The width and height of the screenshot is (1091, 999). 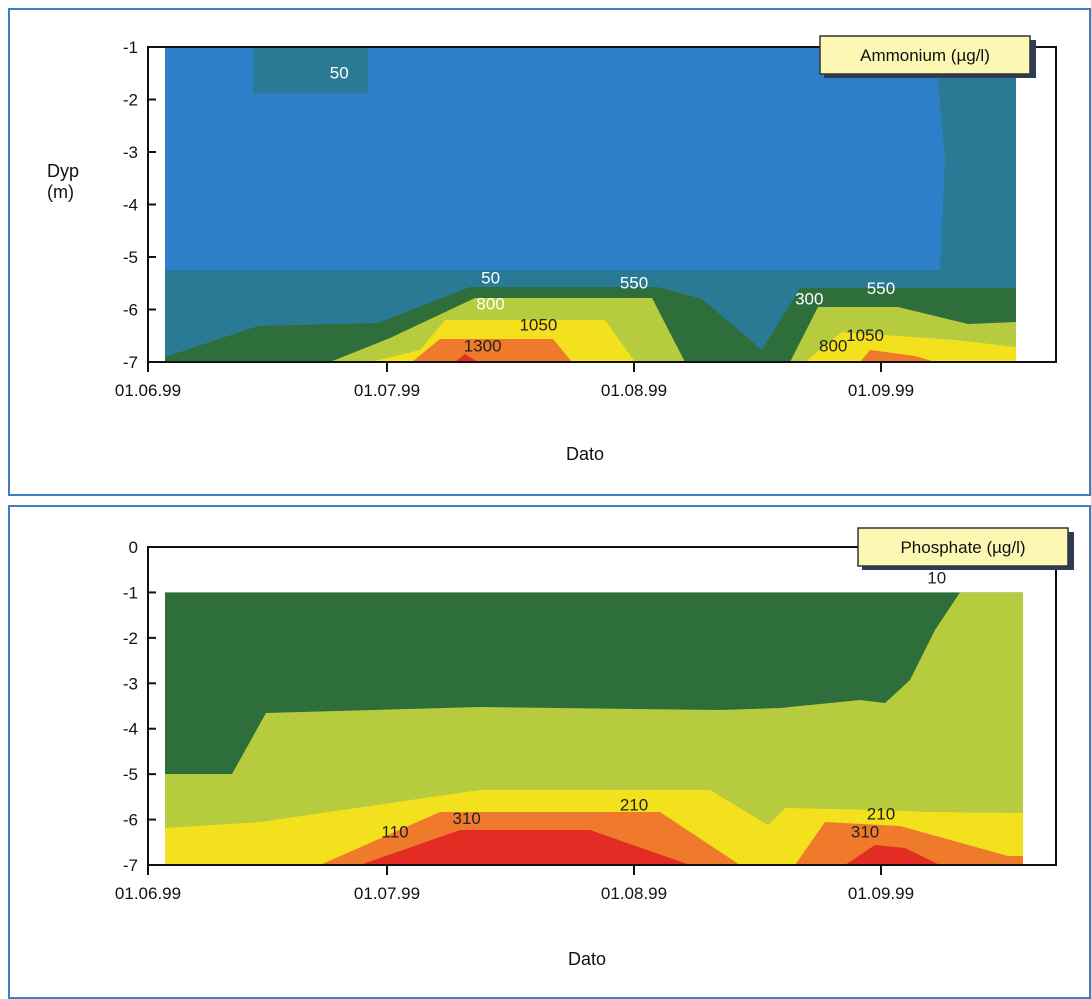 What do you see at coordinates (881, 390) in the screenshot?
I see `ammonium-xtick-label: 01.09.99` at bounding box center [881, 390].